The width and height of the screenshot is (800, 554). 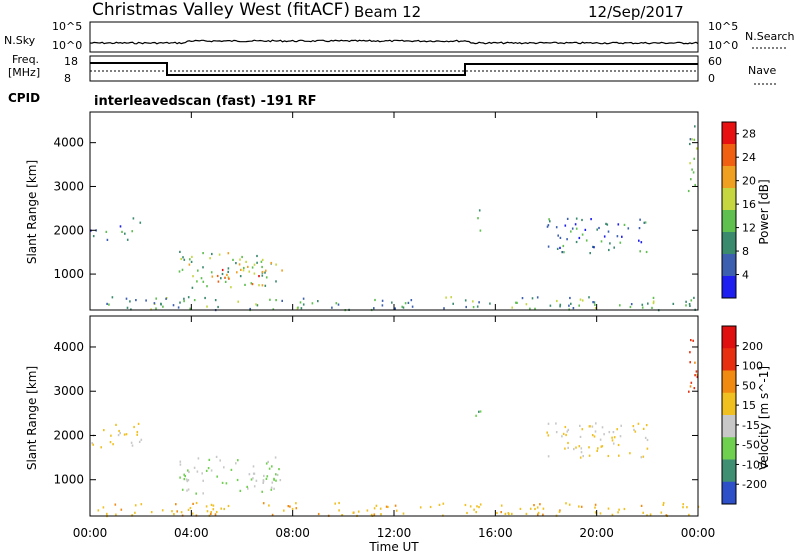 I want to click on x-axis-label: Time UT, so click(x=393, y=547).